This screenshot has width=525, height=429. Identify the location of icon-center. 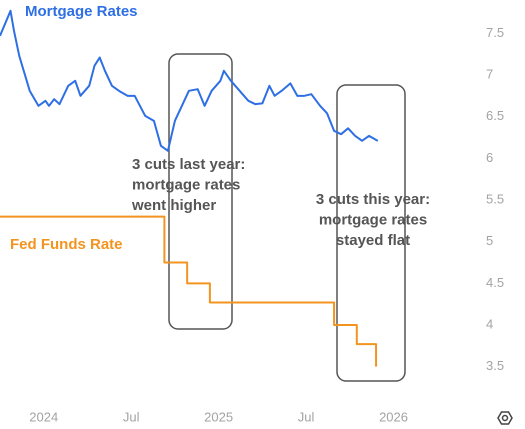
(505, 418).